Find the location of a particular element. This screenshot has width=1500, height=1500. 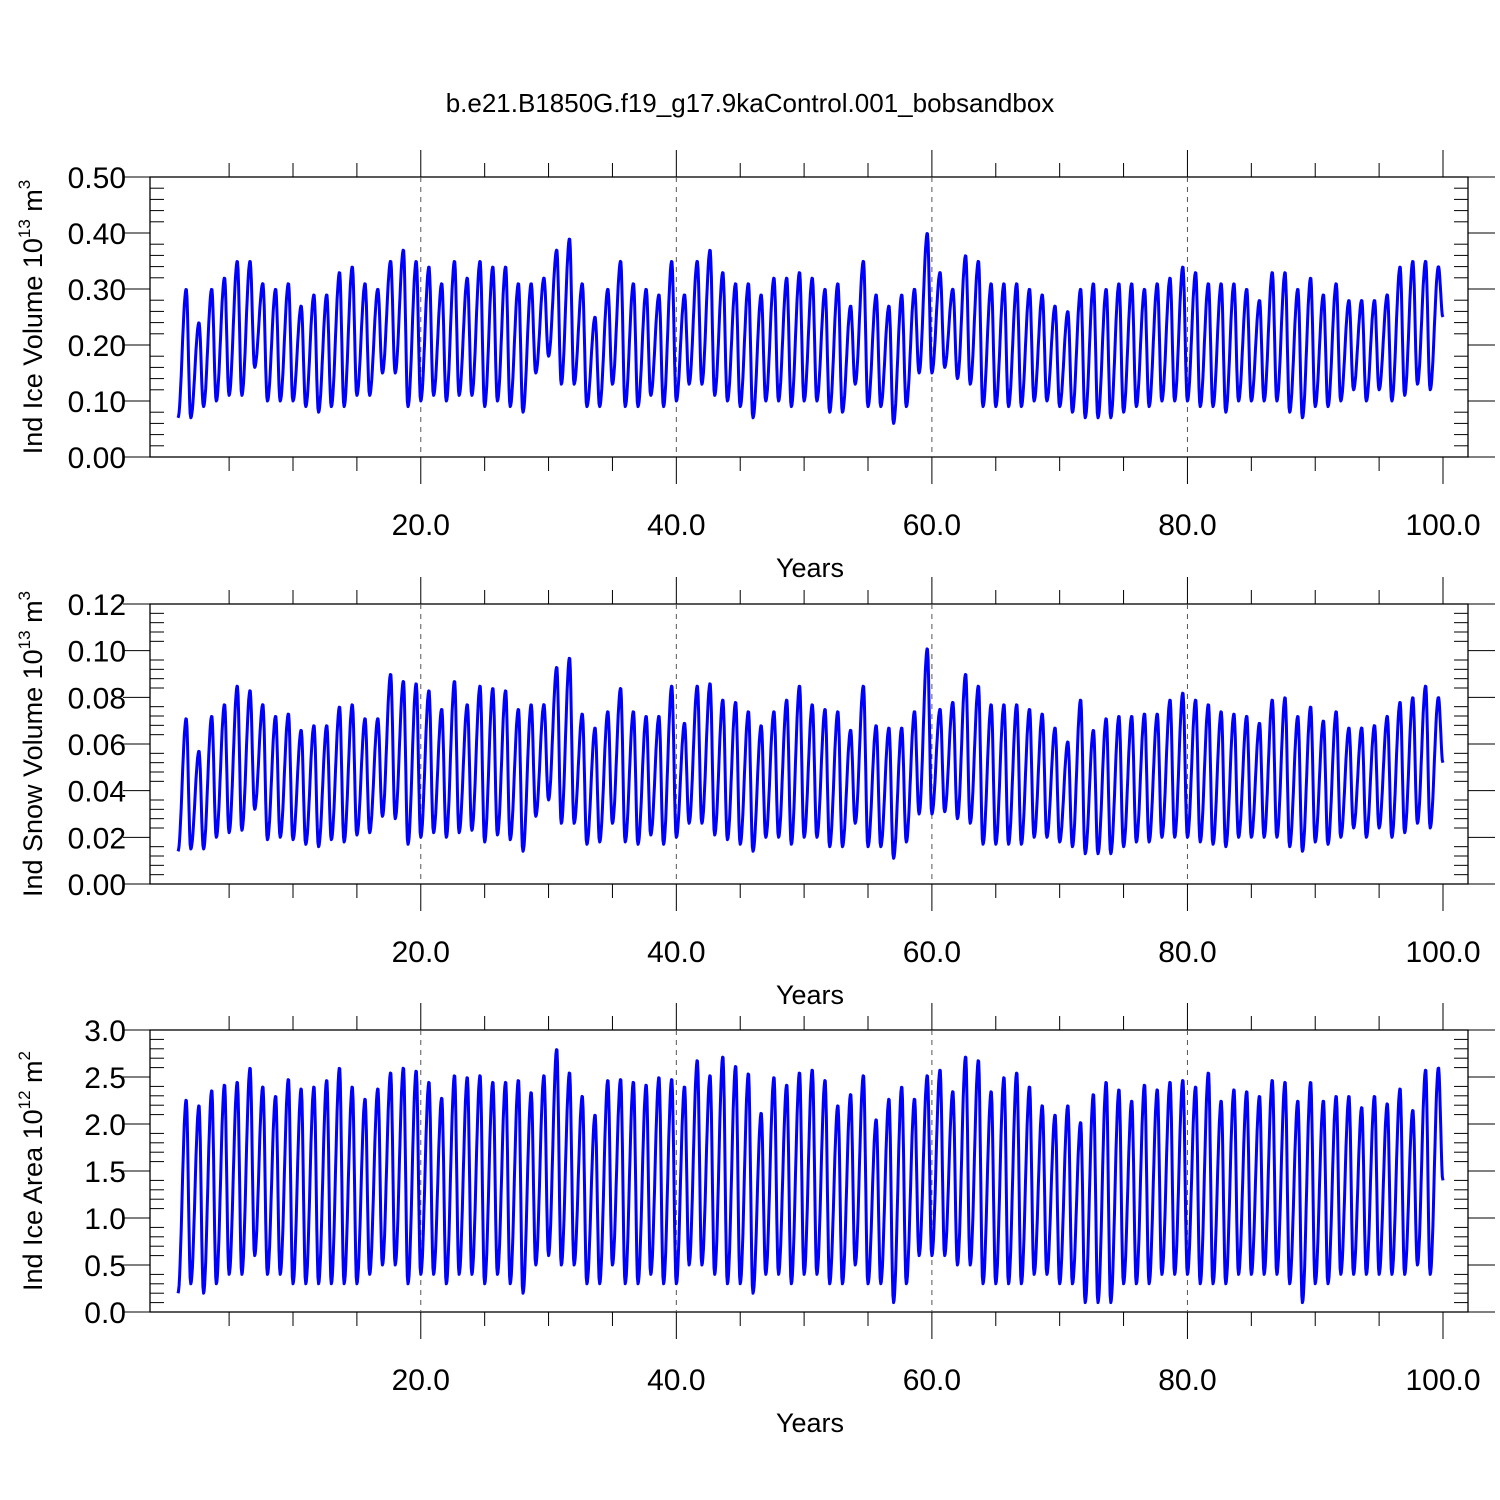

y-tick-label: 3.0 is located at coordinates (105, 1031).